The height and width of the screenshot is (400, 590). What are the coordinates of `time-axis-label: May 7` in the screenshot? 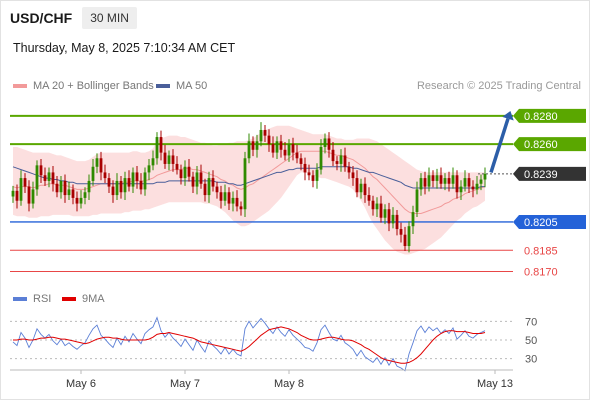 It's located at (185, 384).